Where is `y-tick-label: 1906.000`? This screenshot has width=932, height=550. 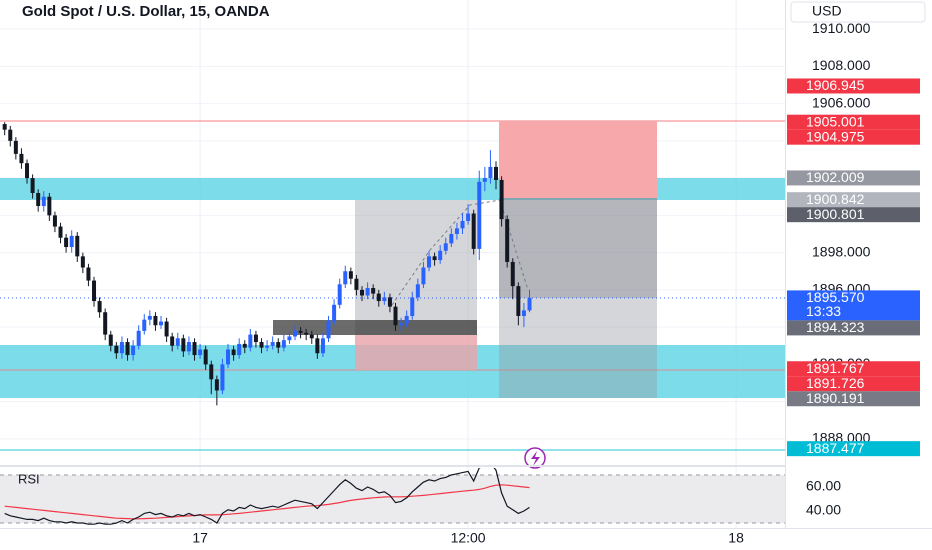
y-tick-label: 1906.000 is located at coordinates (841, 102).